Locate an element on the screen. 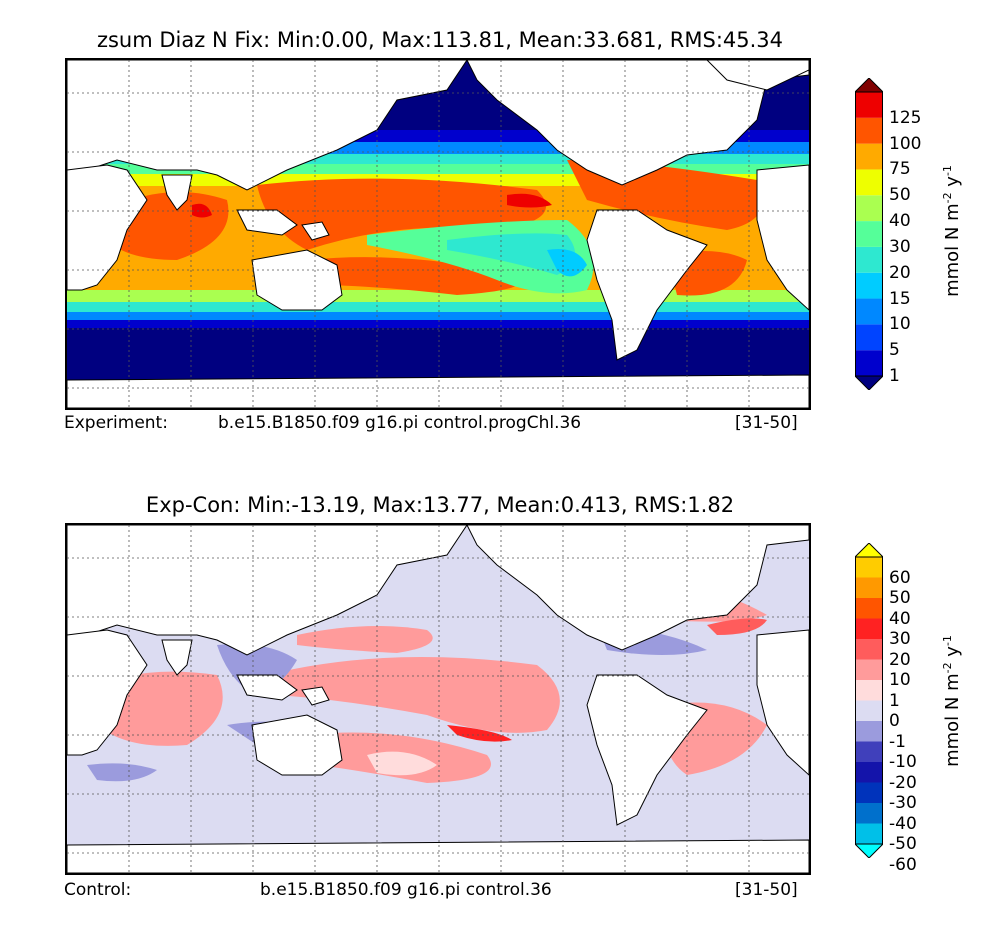  panel2-caption-mid: b.e15.B1850.f09 g16.pi control.36 is located at coordinates (406, 890).